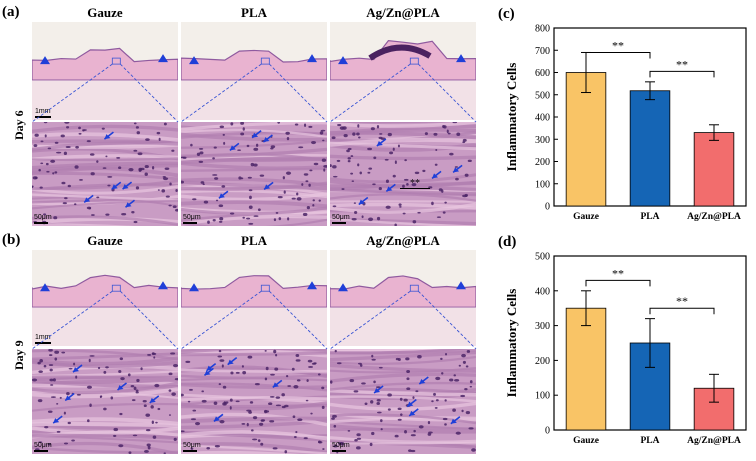 The image size is (756, 461). I want to click on low-mag-image-gauze-day6: 1mm, so click(105, 71).